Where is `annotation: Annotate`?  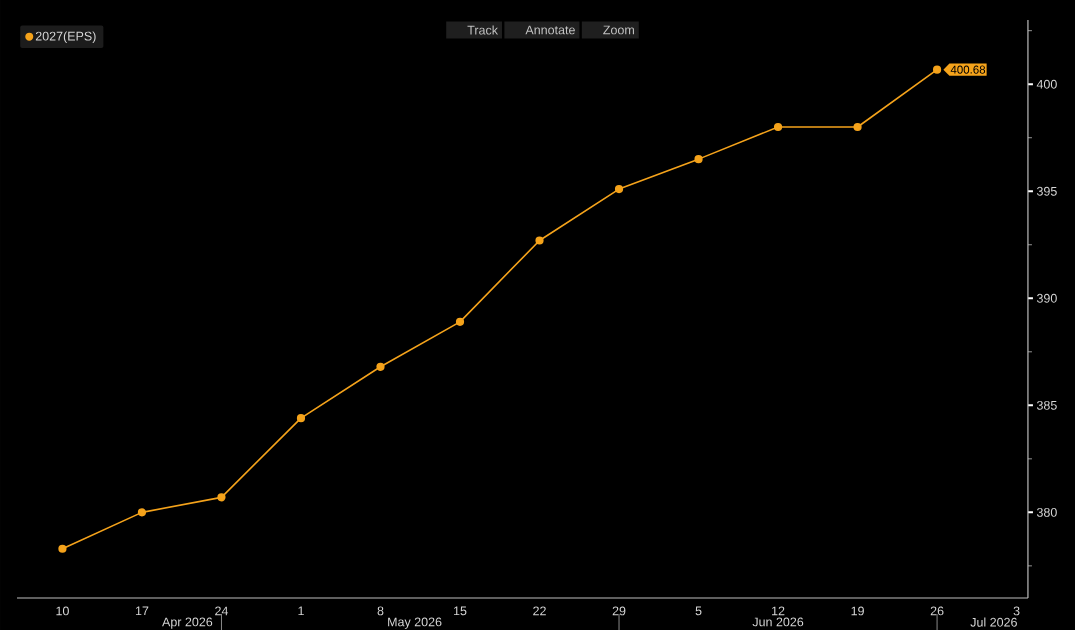
annotation: Annotate is located at coordinates (550, 30).